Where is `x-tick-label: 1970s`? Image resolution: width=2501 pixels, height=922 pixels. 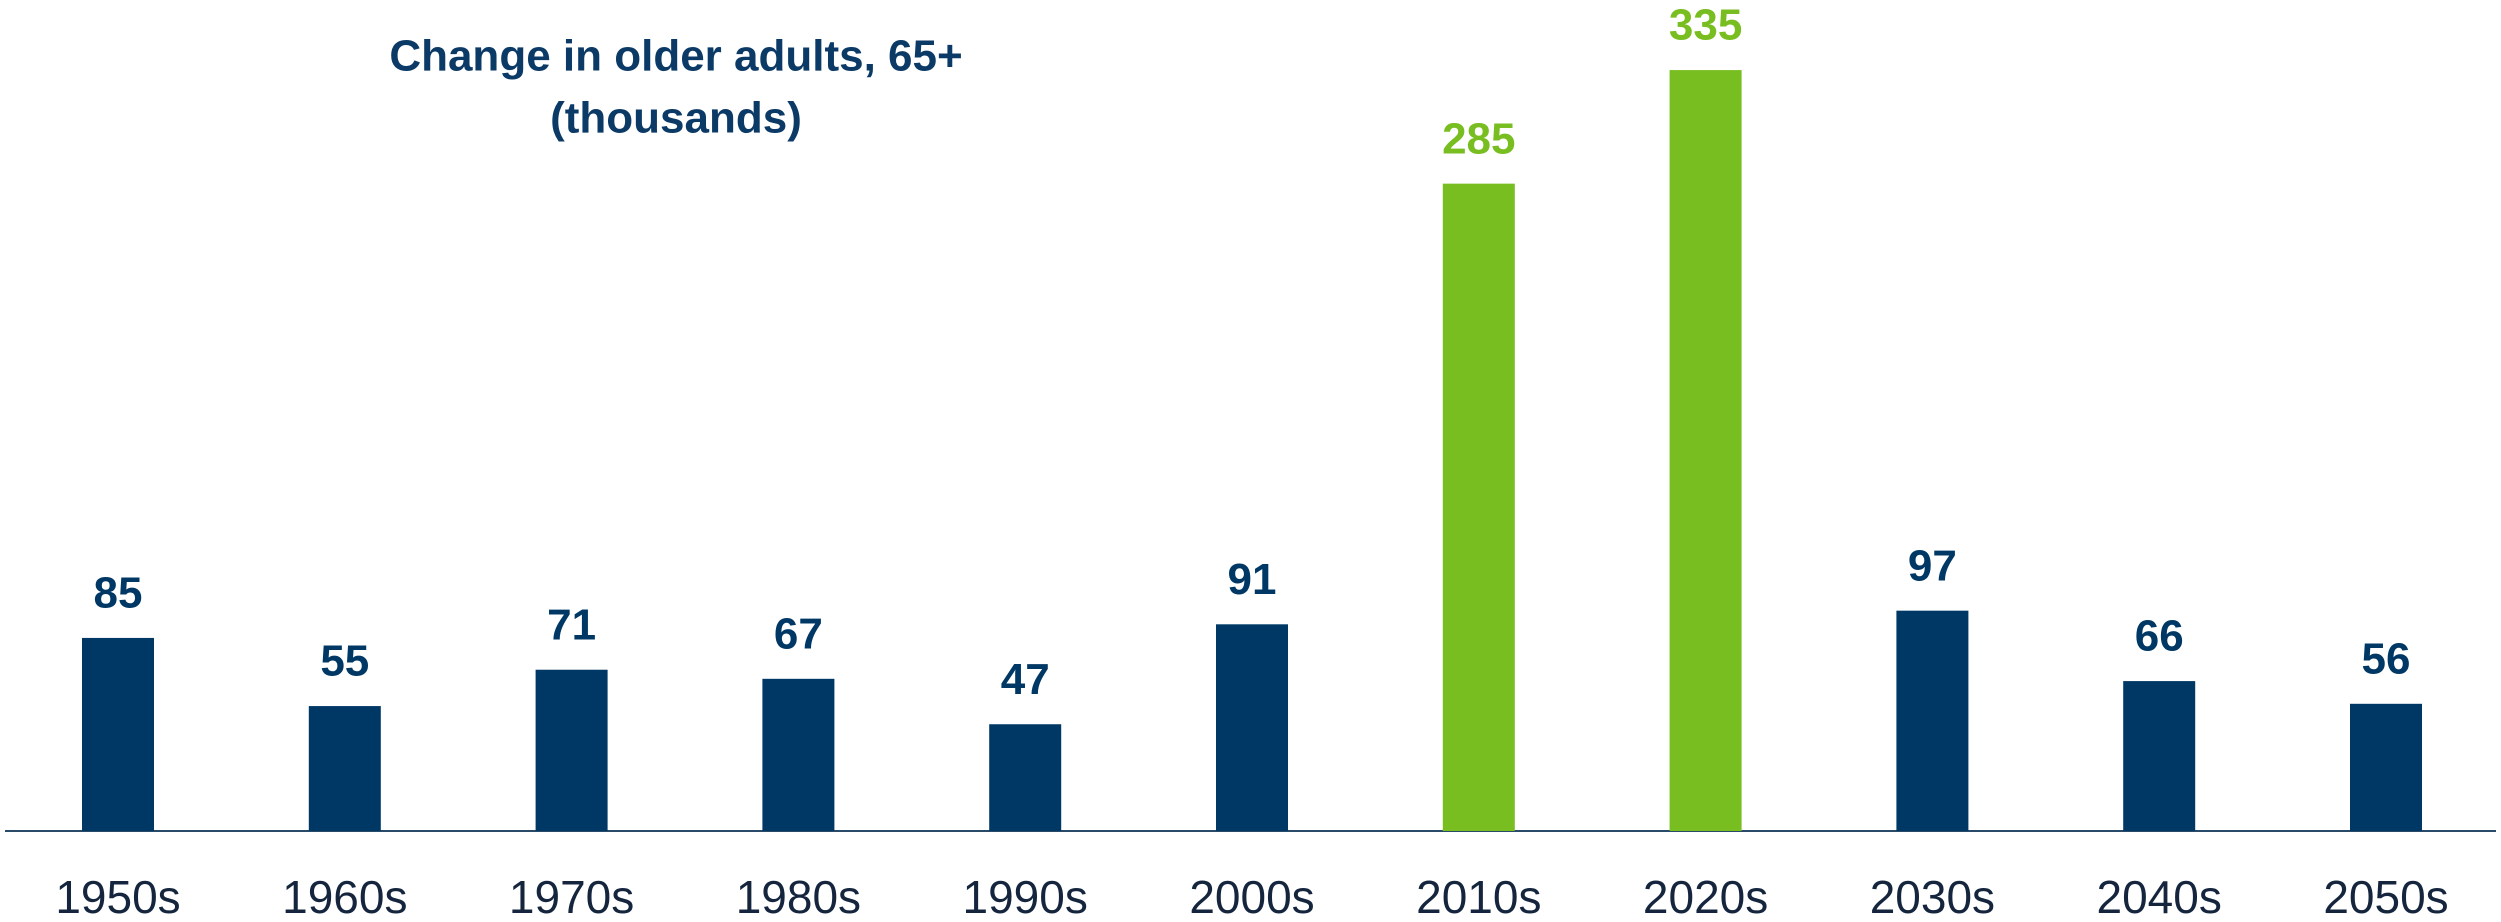 x-tick-label: 1970s is located at coordinates (571, 896).